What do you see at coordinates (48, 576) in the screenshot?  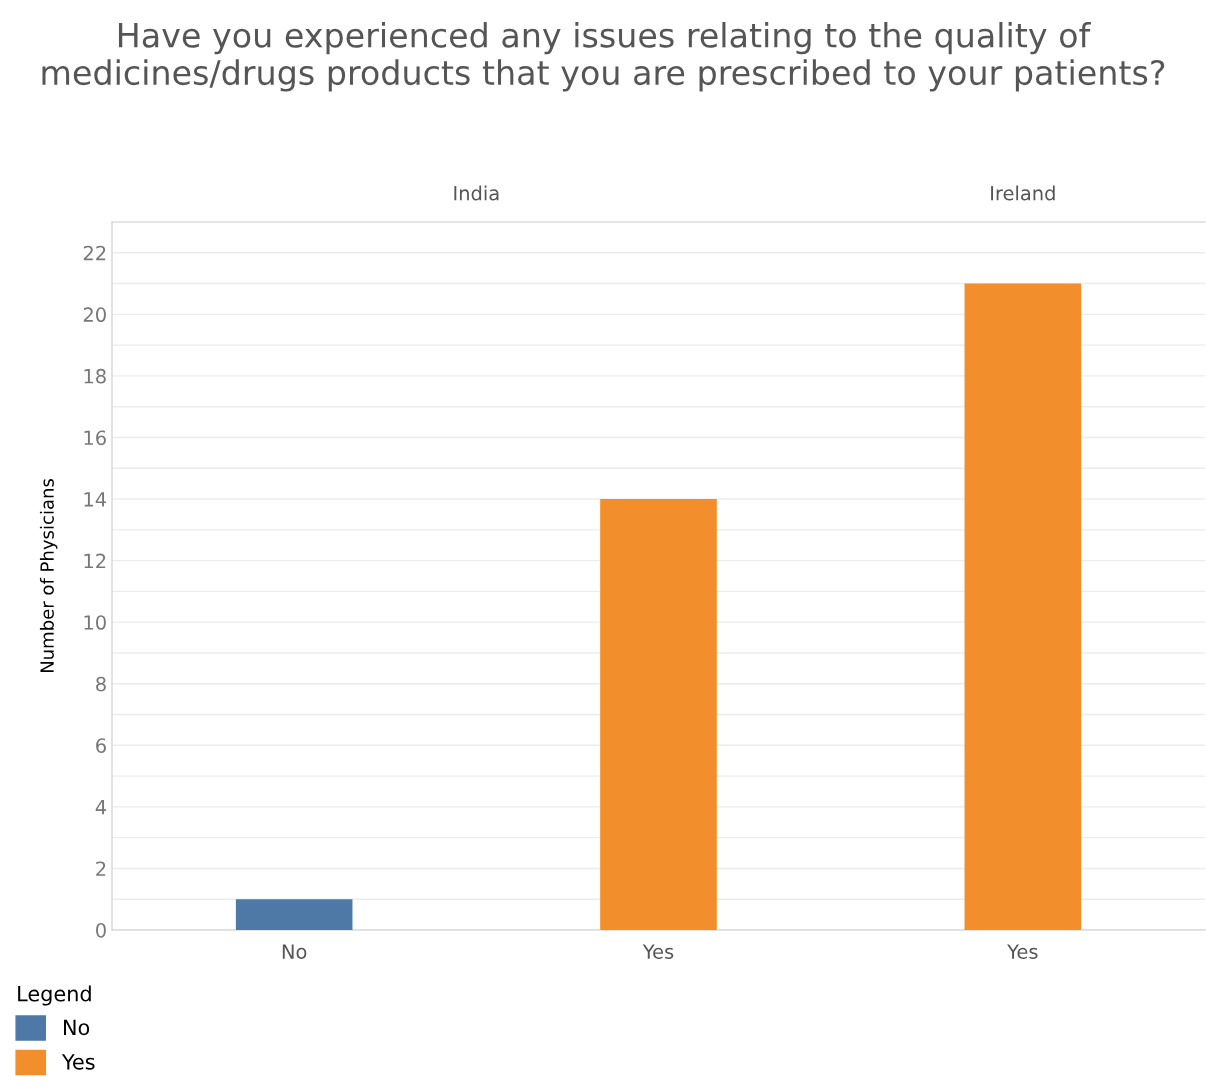 I see `y-axis-title: Number of Physicians` at bounding box center [48, 576].